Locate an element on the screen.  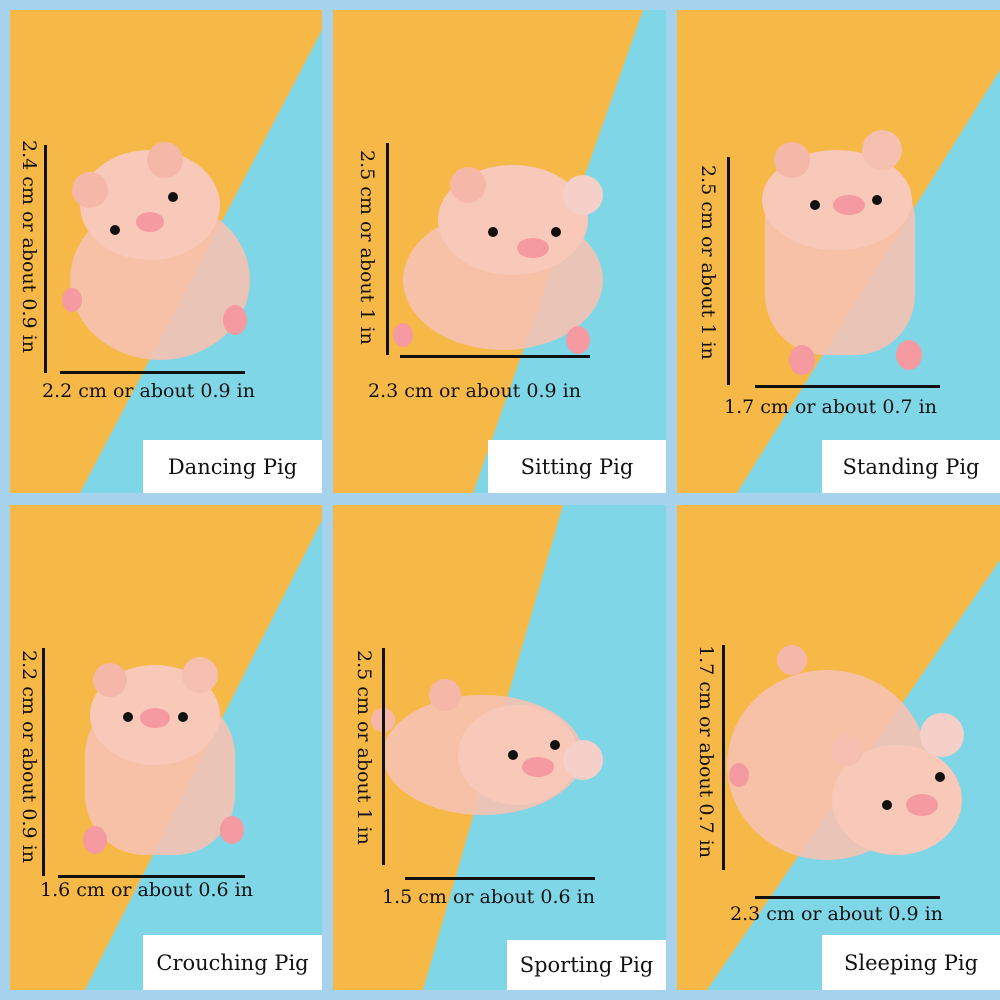
product-name-label: Sitting Pig is located at coordinates (577, 466).